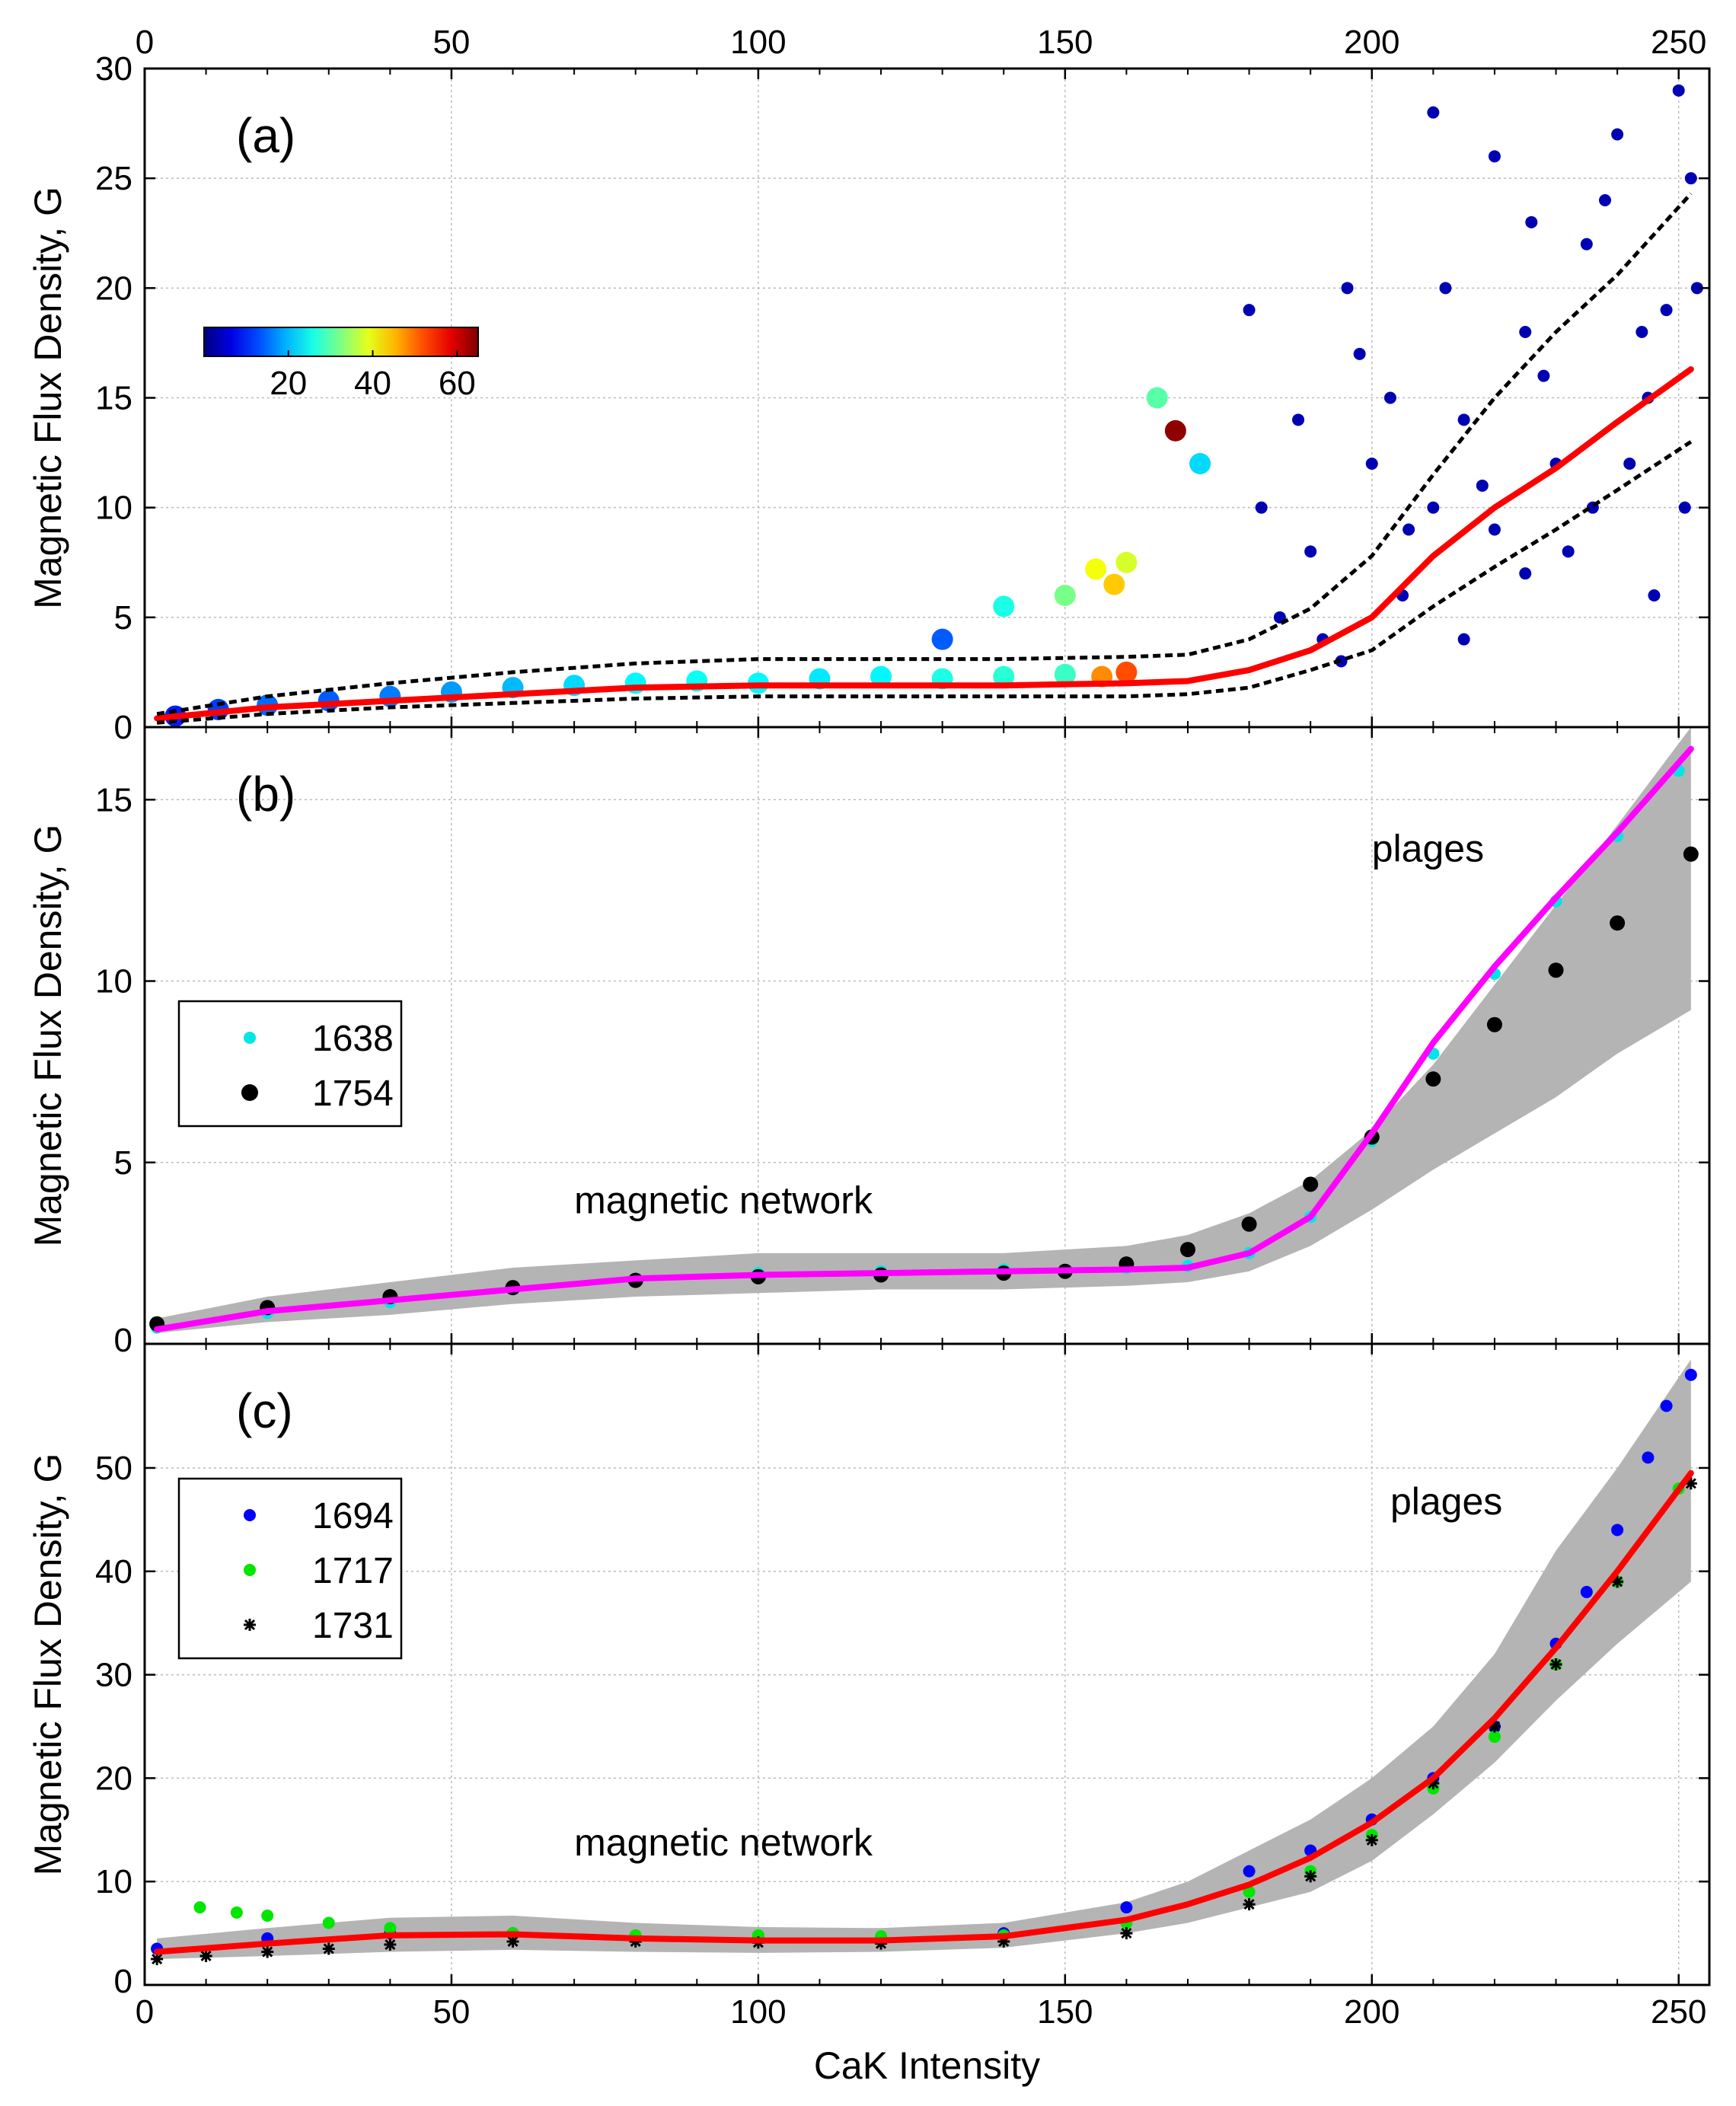 This screenshot has height=2106, width=1736. What do you see at coordinates (123, 1163) in the screenshot?
I see `y-tick-label: 5` at bounding box center [123, 1163].